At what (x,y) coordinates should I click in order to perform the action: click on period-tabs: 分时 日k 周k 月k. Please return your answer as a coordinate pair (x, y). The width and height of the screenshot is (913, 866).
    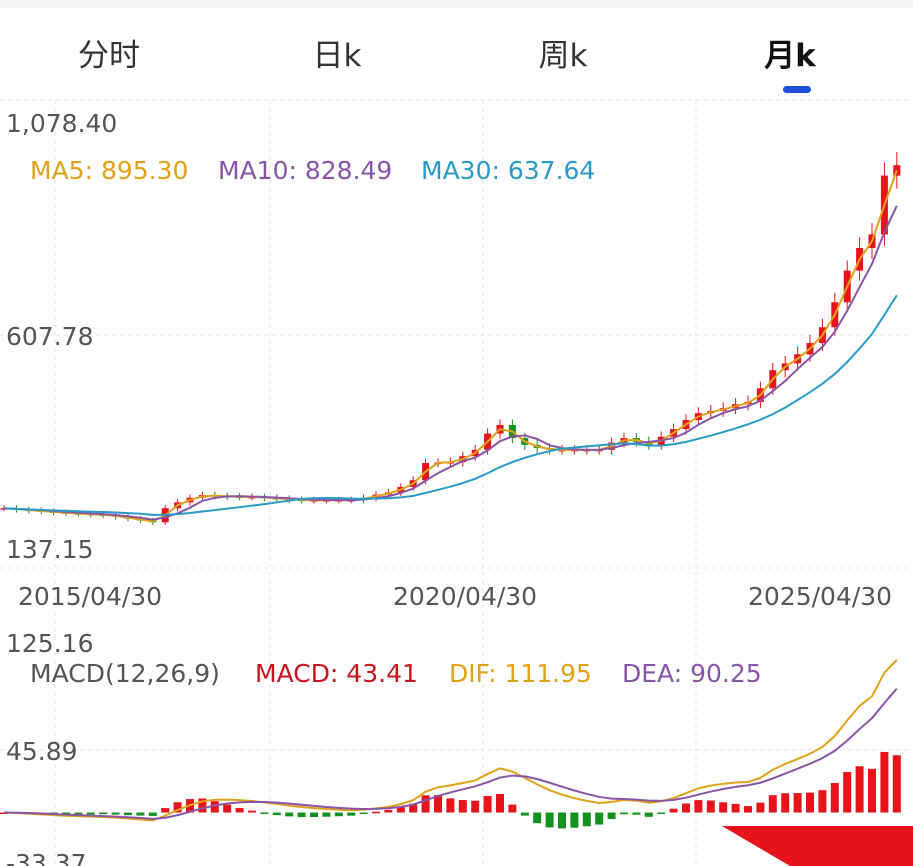
    Looking at the image, I should click on (456, 55).